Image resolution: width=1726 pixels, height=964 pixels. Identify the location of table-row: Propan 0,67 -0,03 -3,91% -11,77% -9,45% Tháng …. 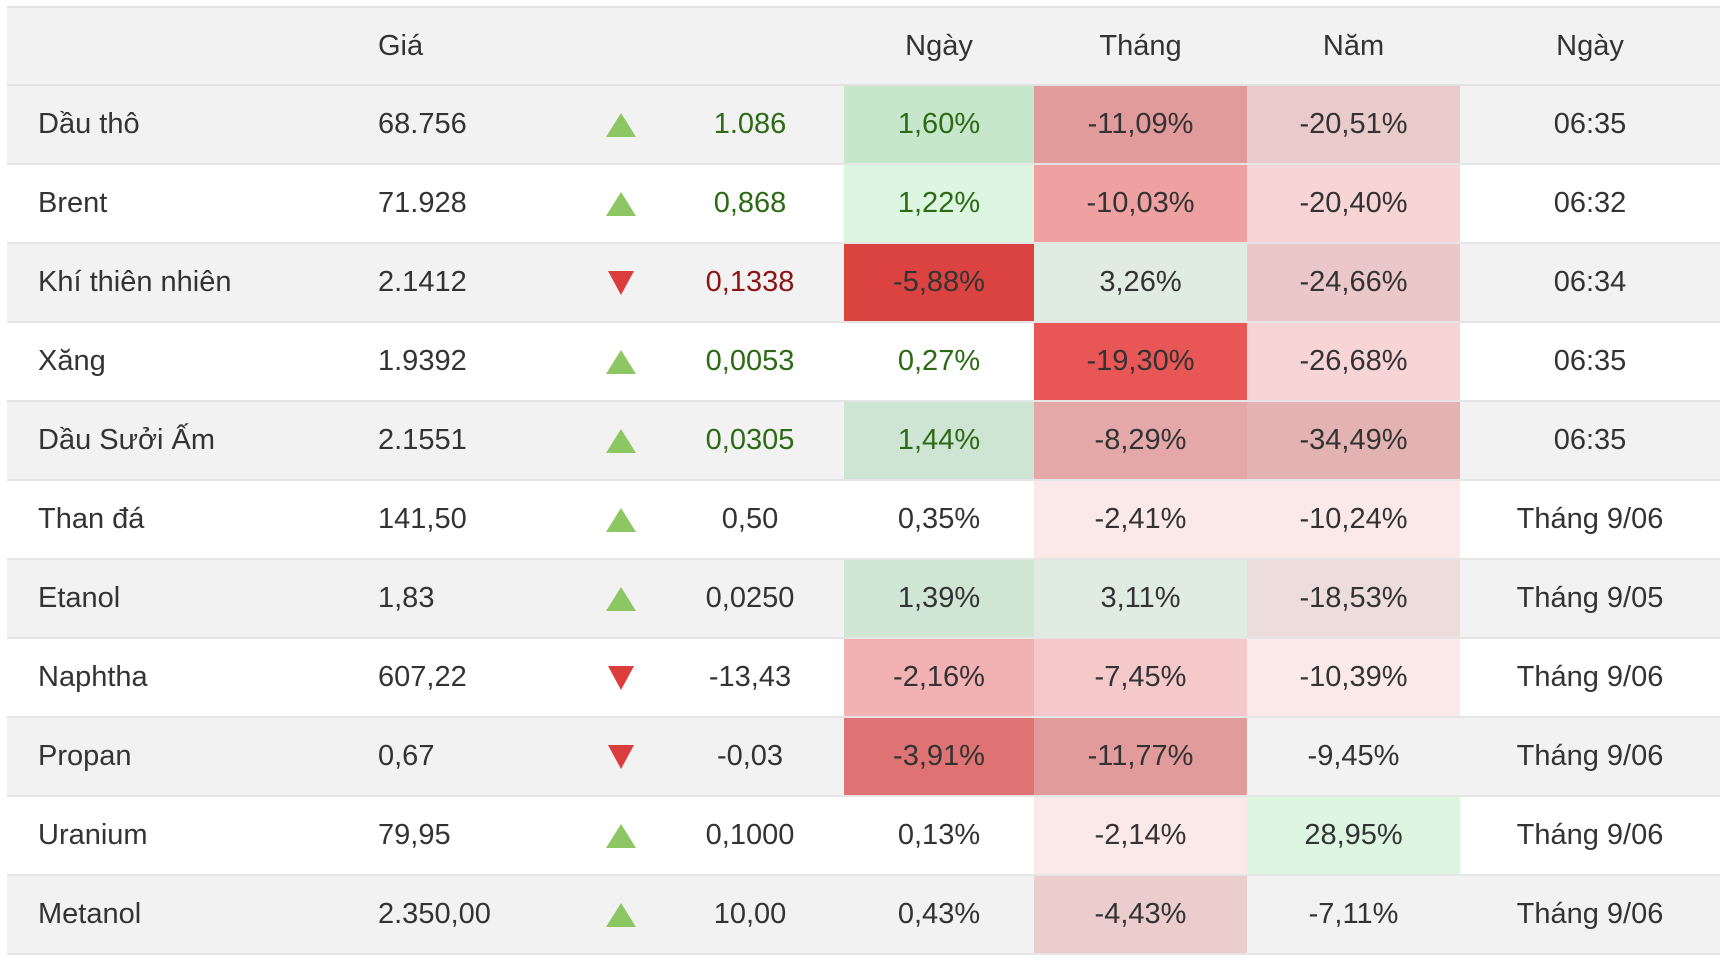
(863, 756).